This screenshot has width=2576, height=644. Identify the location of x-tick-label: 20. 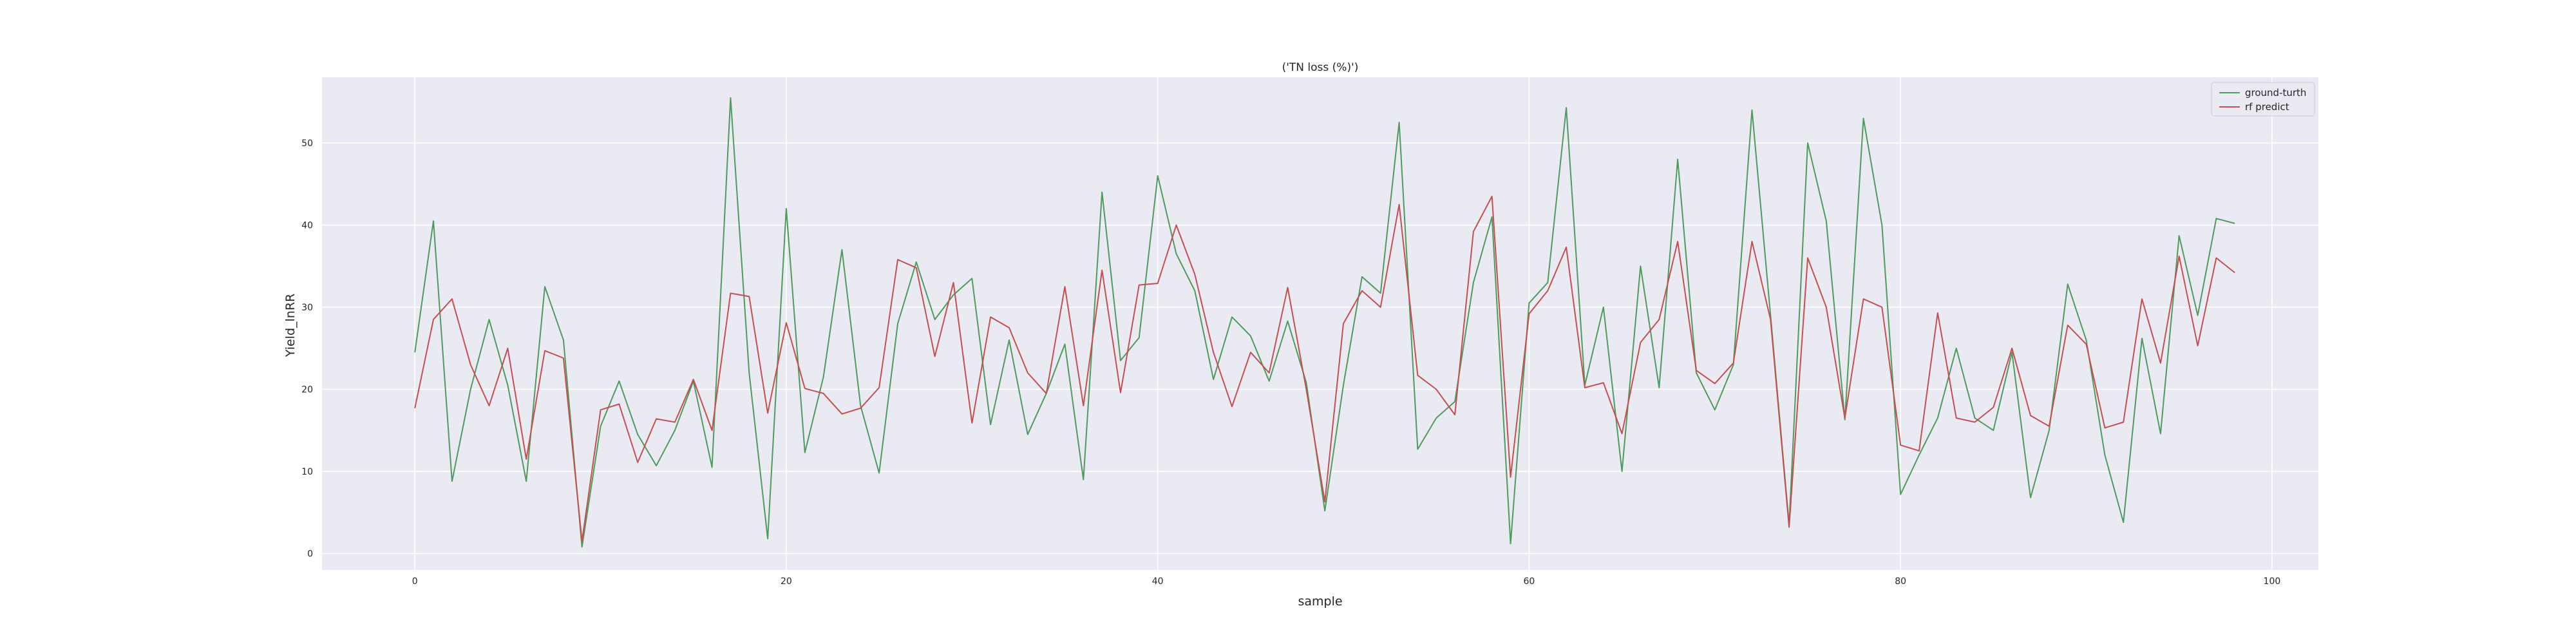
(786, 581).